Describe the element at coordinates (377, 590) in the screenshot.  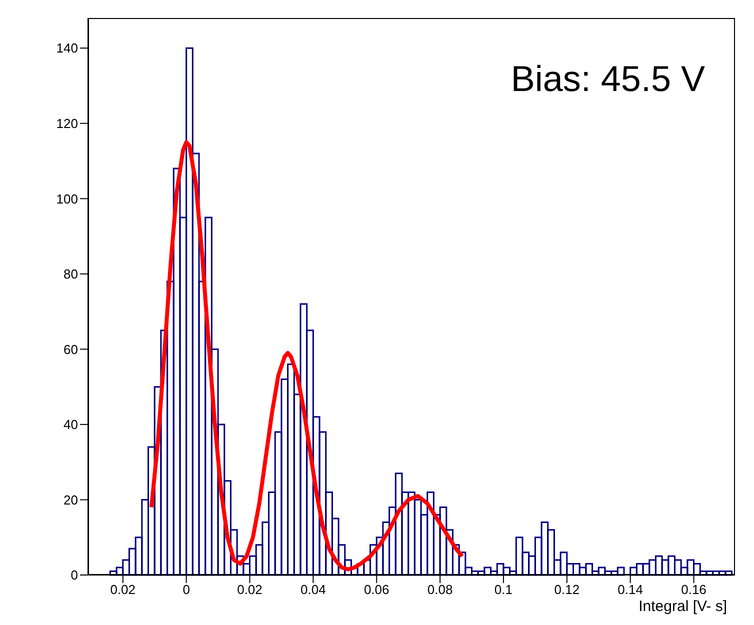
I see `x-tick-label: 0.06` at that location.